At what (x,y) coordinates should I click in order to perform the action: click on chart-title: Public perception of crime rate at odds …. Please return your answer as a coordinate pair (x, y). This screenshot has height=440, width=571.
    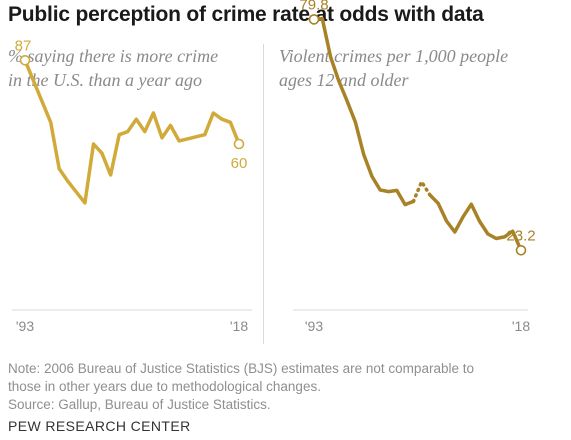
    Looking at the image, I should click on (246, 14).